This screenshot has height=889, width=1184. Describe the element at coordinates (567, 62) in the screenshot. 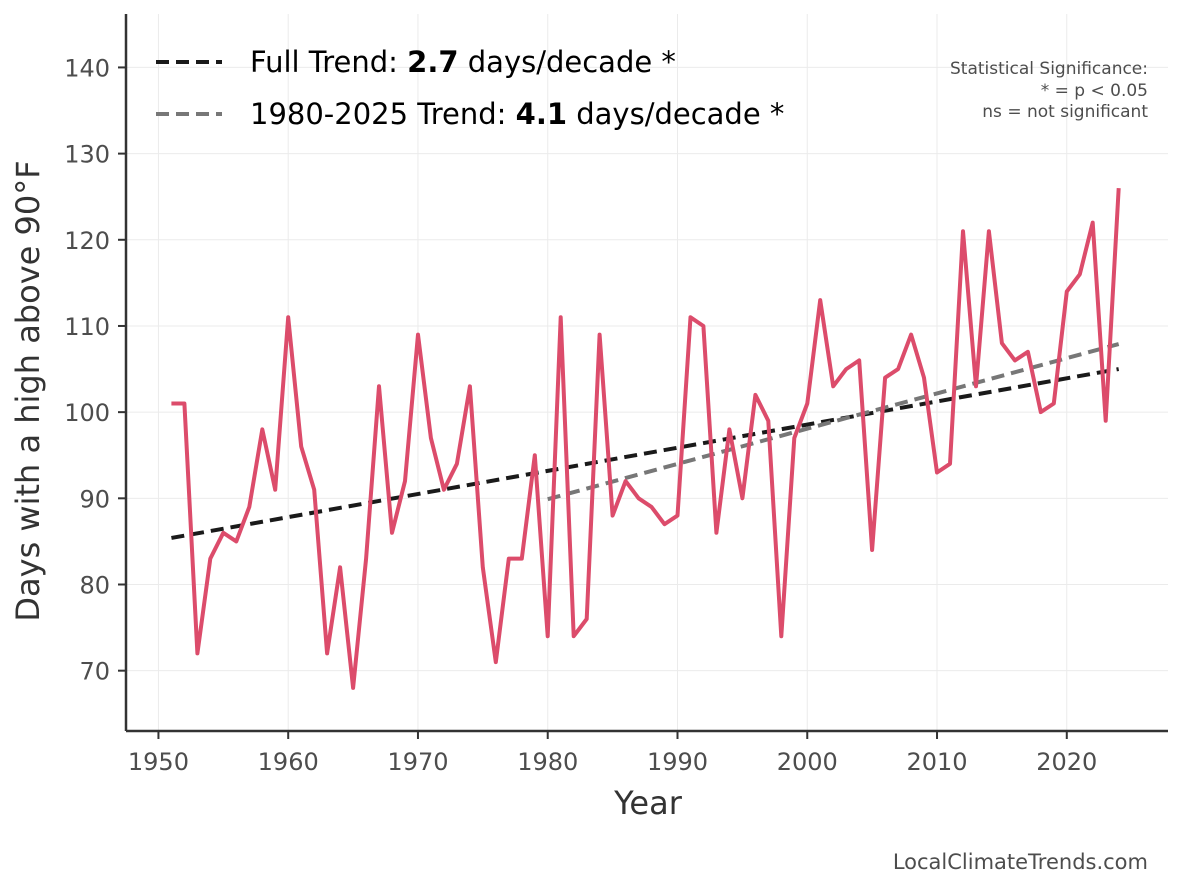

I see `legend-full-trend-suffix: days/decade *` at that location.